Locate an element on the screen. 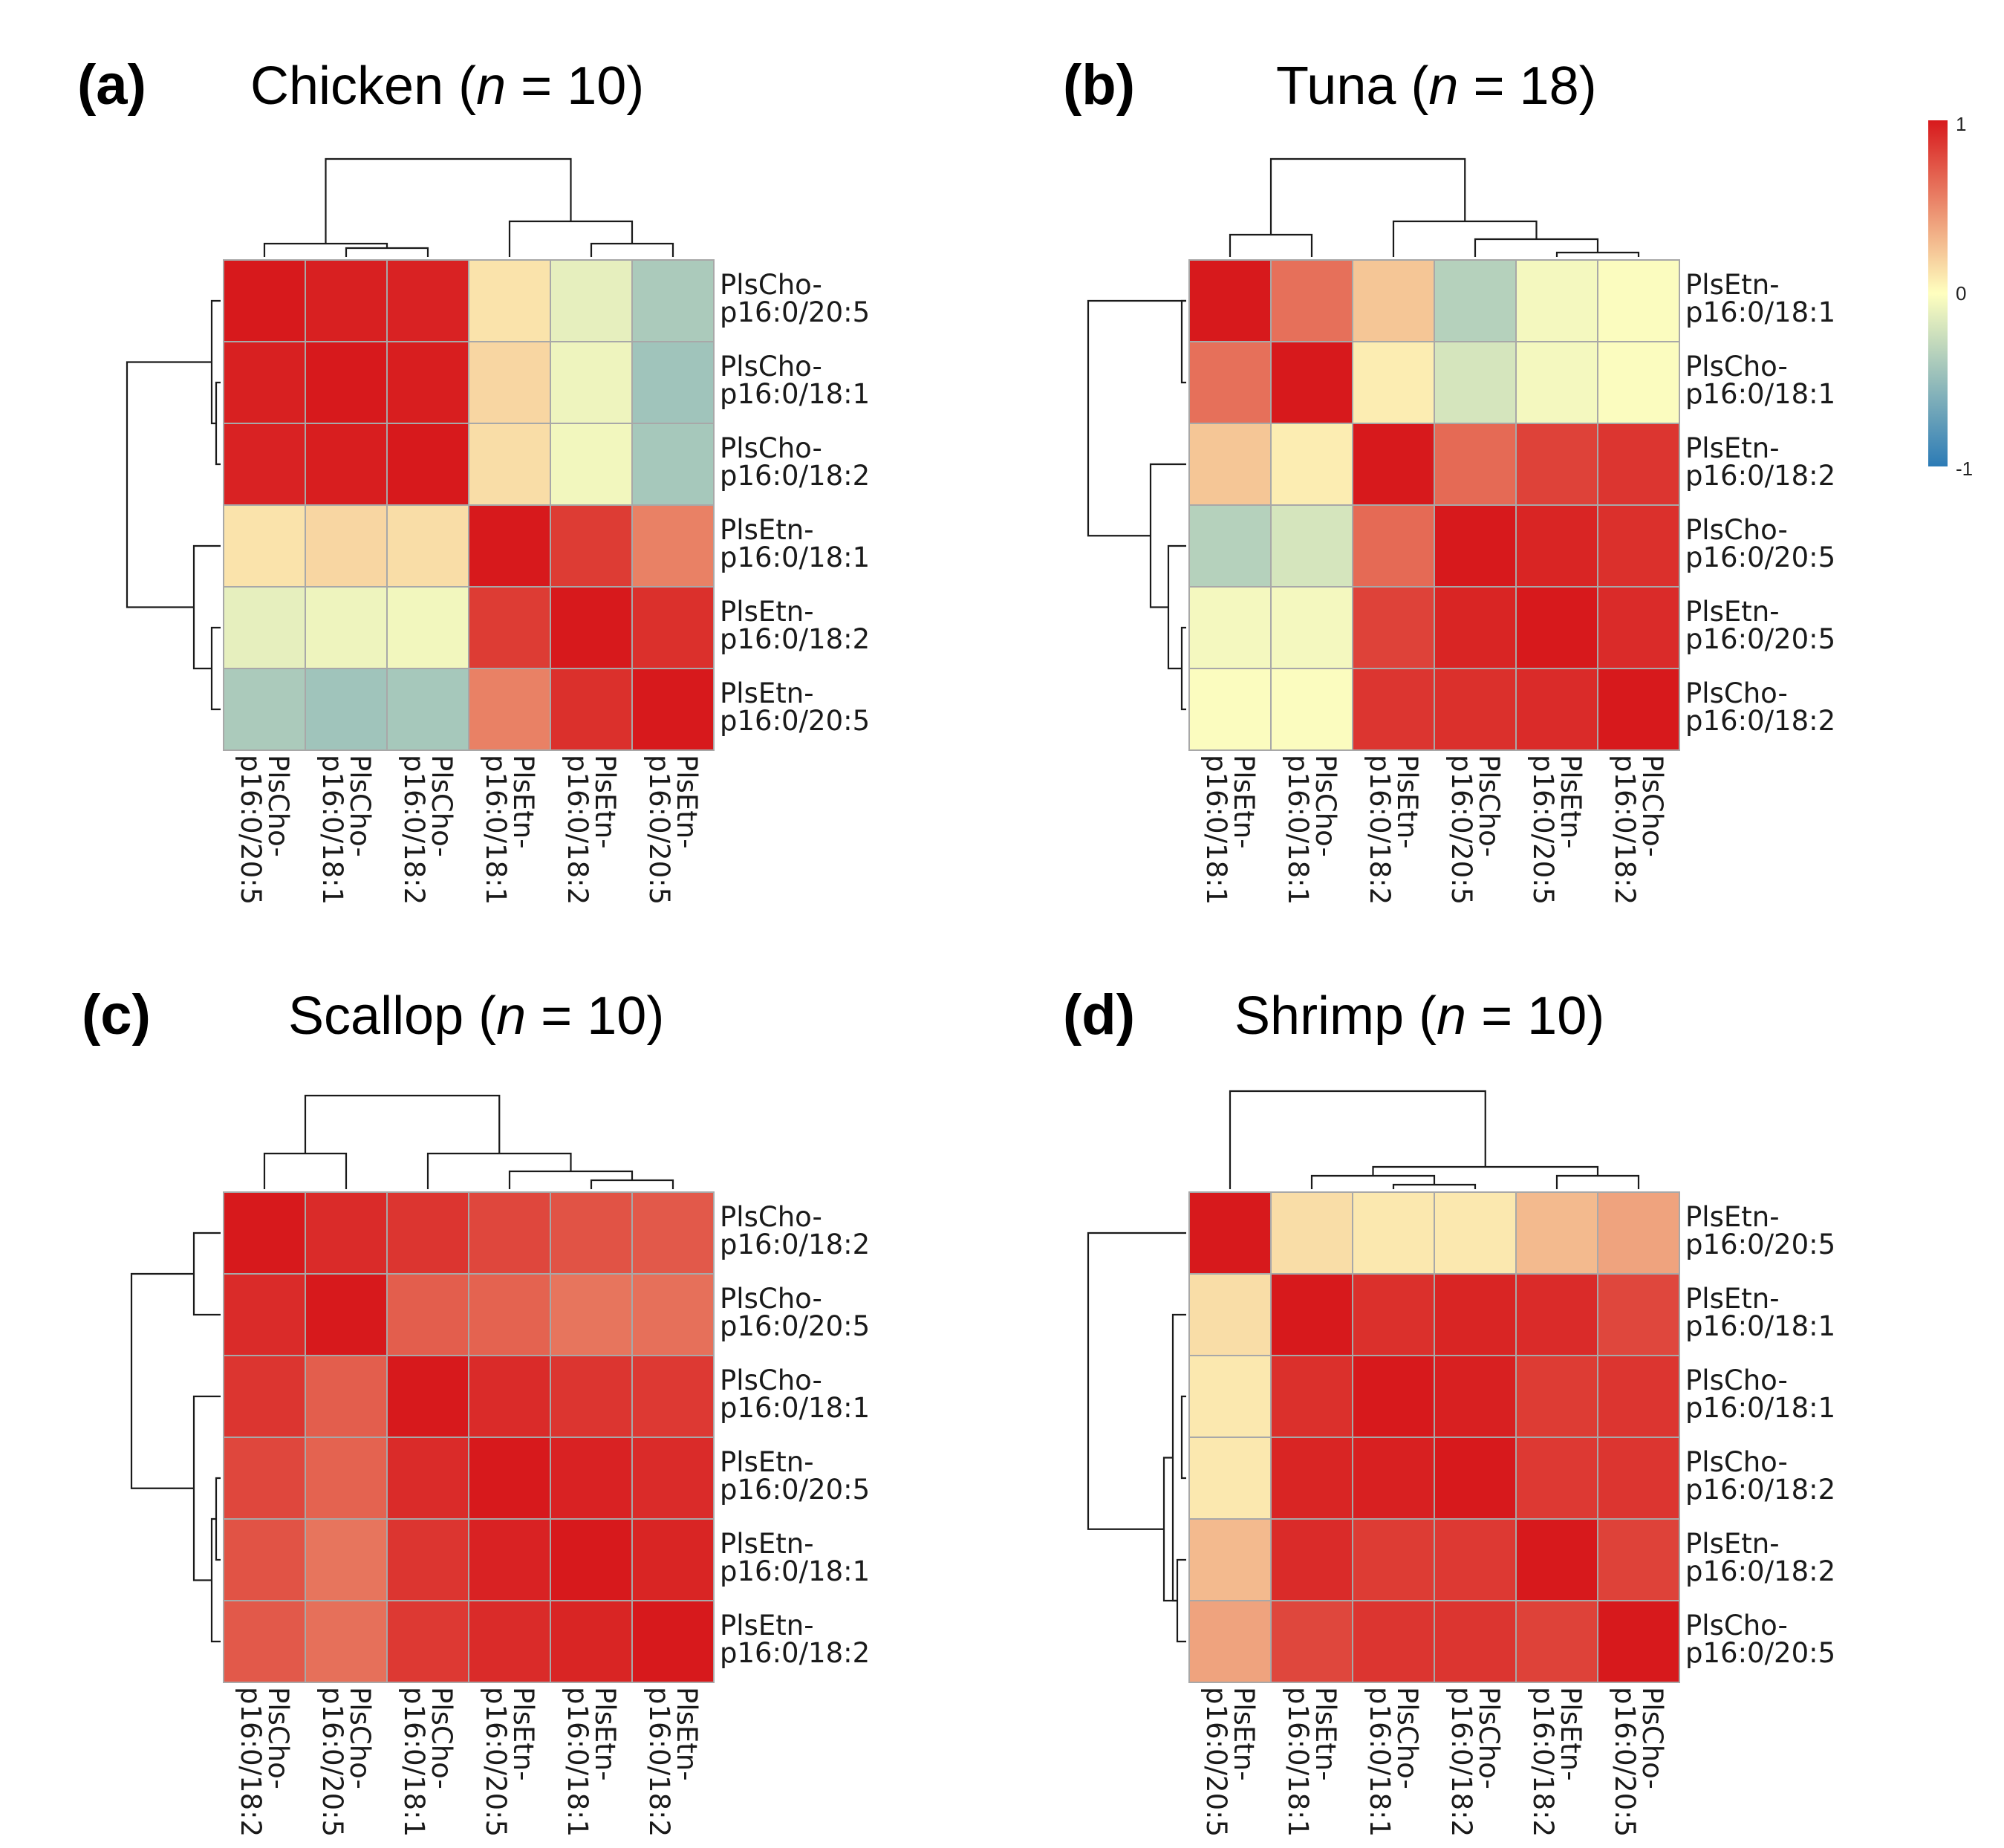  col-label-group: PlsCho-p16:0/18:2 is located at coordinates (428, 830).